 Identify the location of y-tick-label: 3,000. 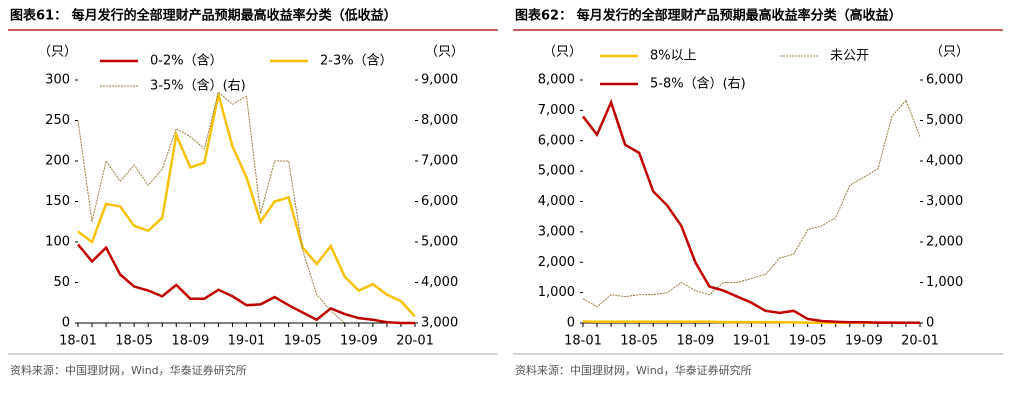
(556, 231).